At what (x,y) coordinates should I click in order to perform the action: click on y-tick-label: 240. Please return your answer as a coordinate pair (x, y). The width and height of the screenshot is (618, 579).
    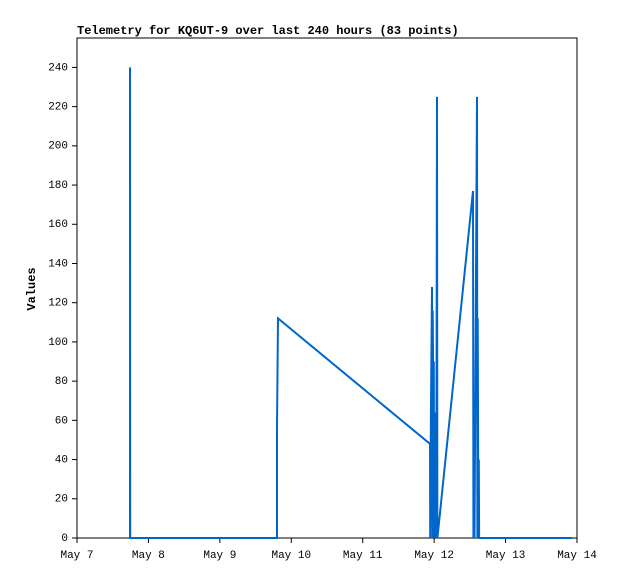
    Looking at the image, I should click on (58, 68).